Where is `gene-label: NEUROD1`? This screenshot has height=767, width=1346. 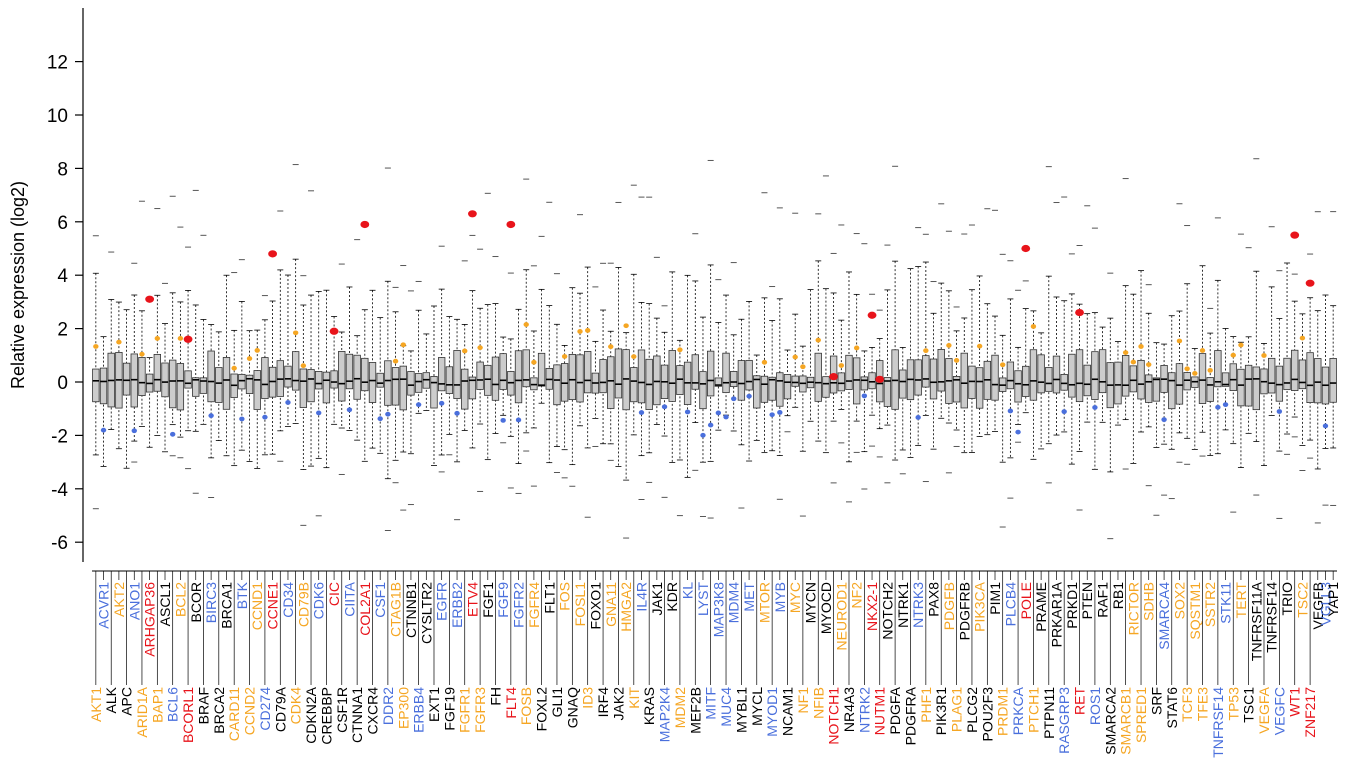
gene-label: NEUROD1 is located at coordinates (841, 616).